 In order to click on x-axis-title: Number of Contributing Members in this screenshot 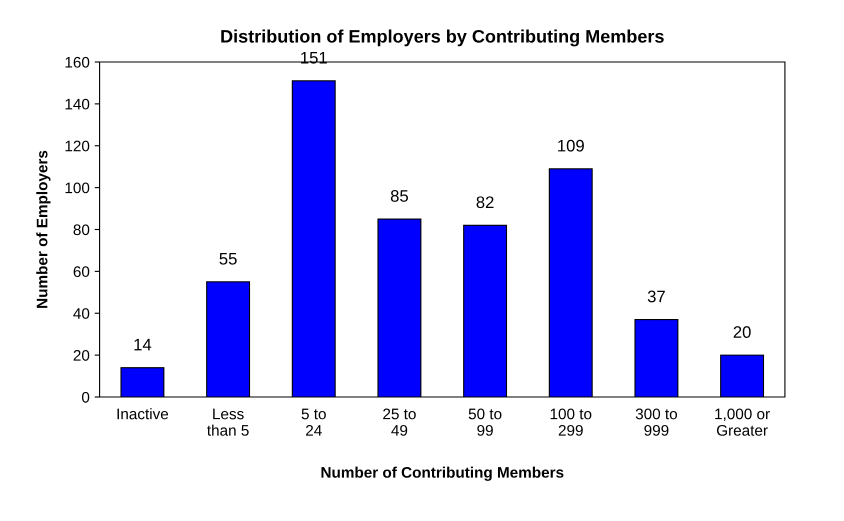, I will do `click(442, 473)`.